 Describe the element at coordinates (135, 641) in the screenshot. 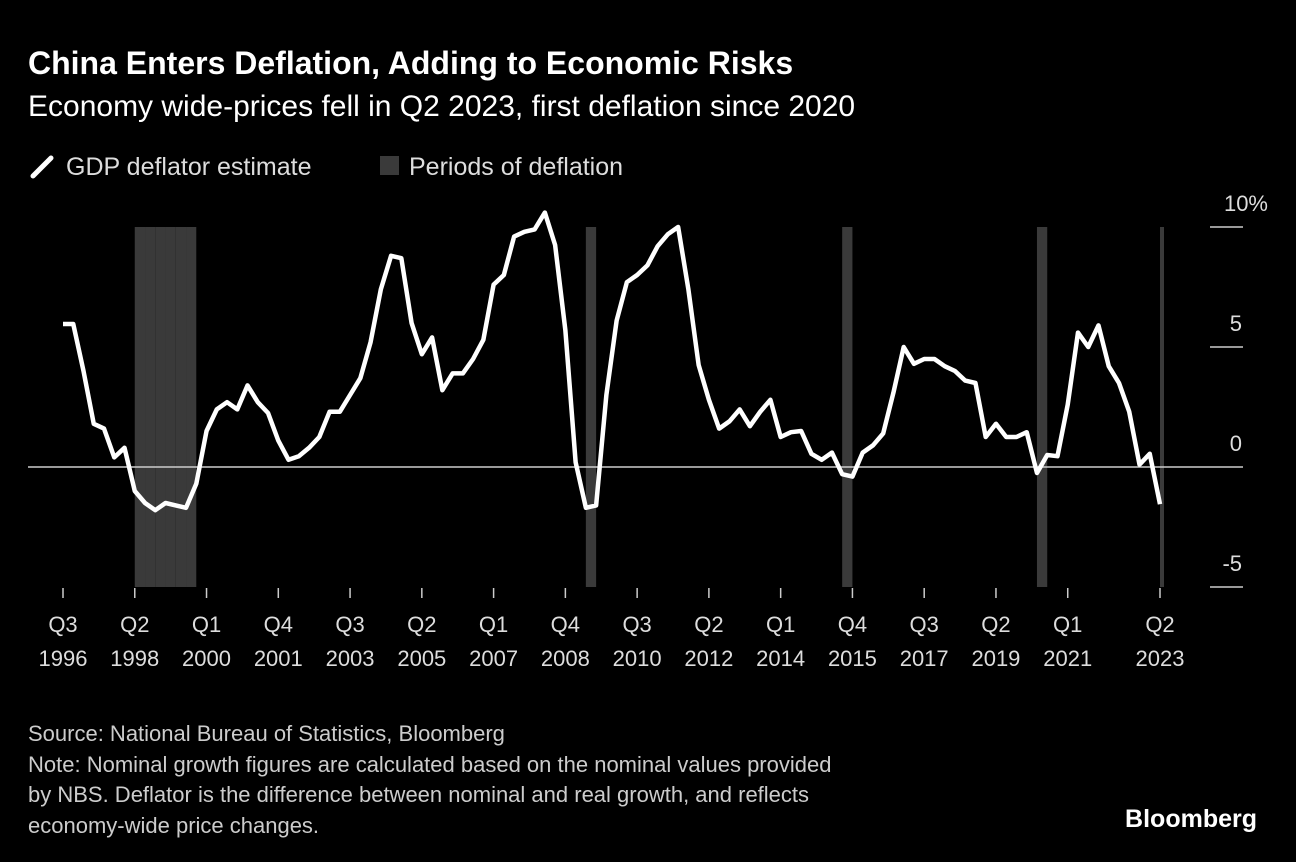

I see `x-tick-label: Q2 1998` at that location.